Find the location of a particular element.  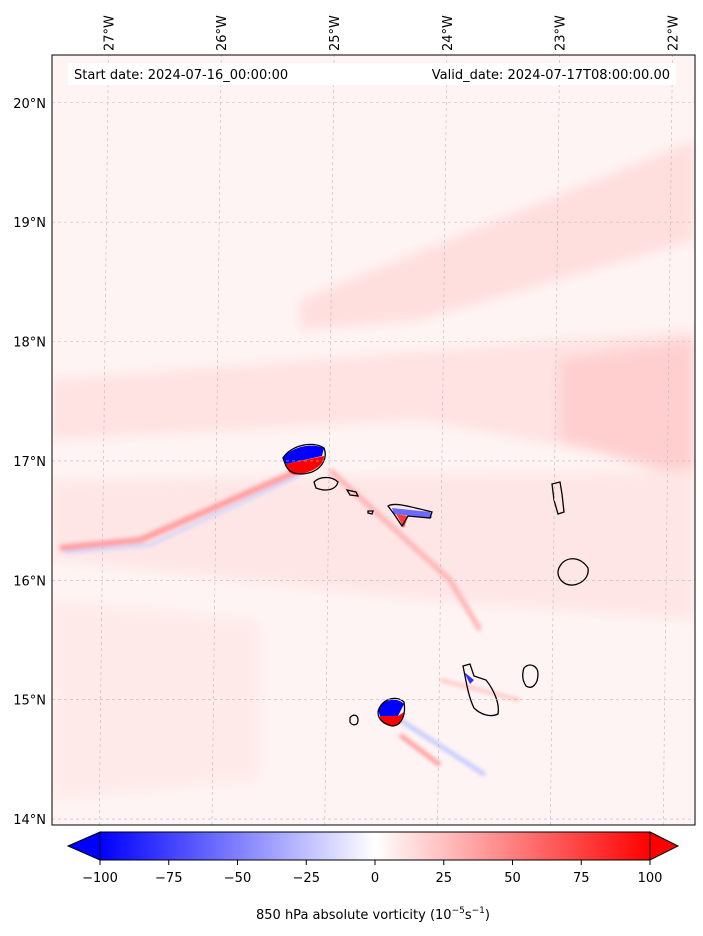

colorbar-tick-label: −50 is located at coordinates (237, 878).